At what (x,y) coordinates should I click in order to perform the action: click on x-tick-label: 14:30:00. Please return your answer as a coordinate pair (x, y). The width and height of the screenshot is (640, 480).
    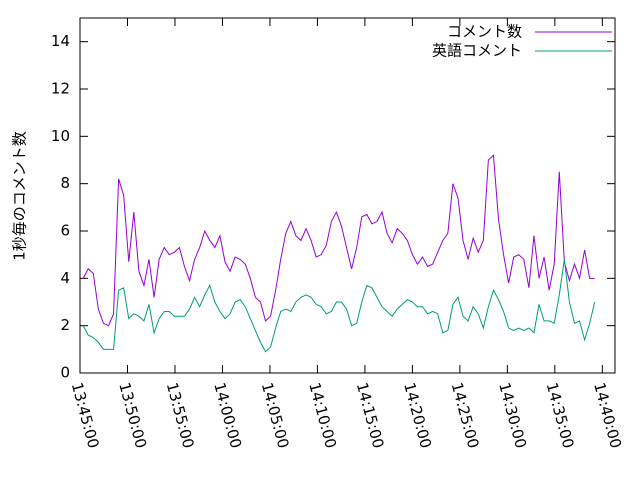
    Looking at the image, I should click on (512, 416).